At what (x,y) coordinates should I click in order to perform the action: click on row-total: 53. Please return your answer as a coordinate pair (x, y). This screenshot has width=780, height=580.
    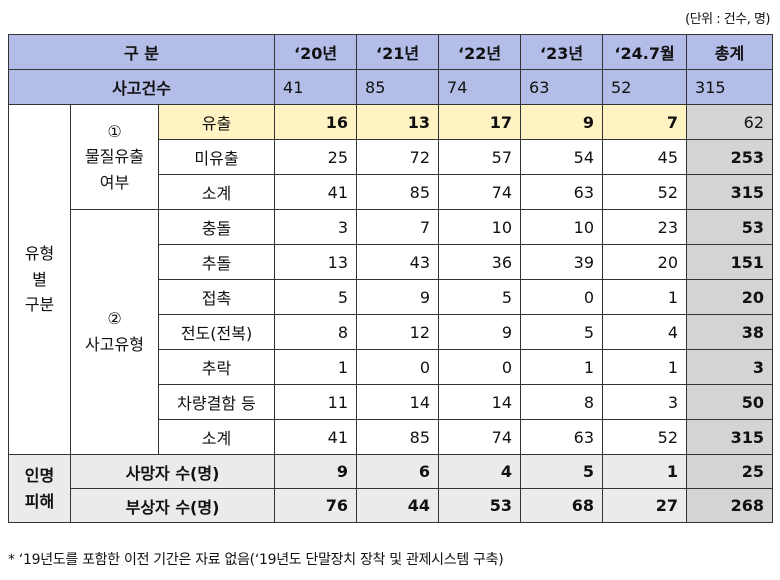
    Looking at the image, I should click on (730, 227).